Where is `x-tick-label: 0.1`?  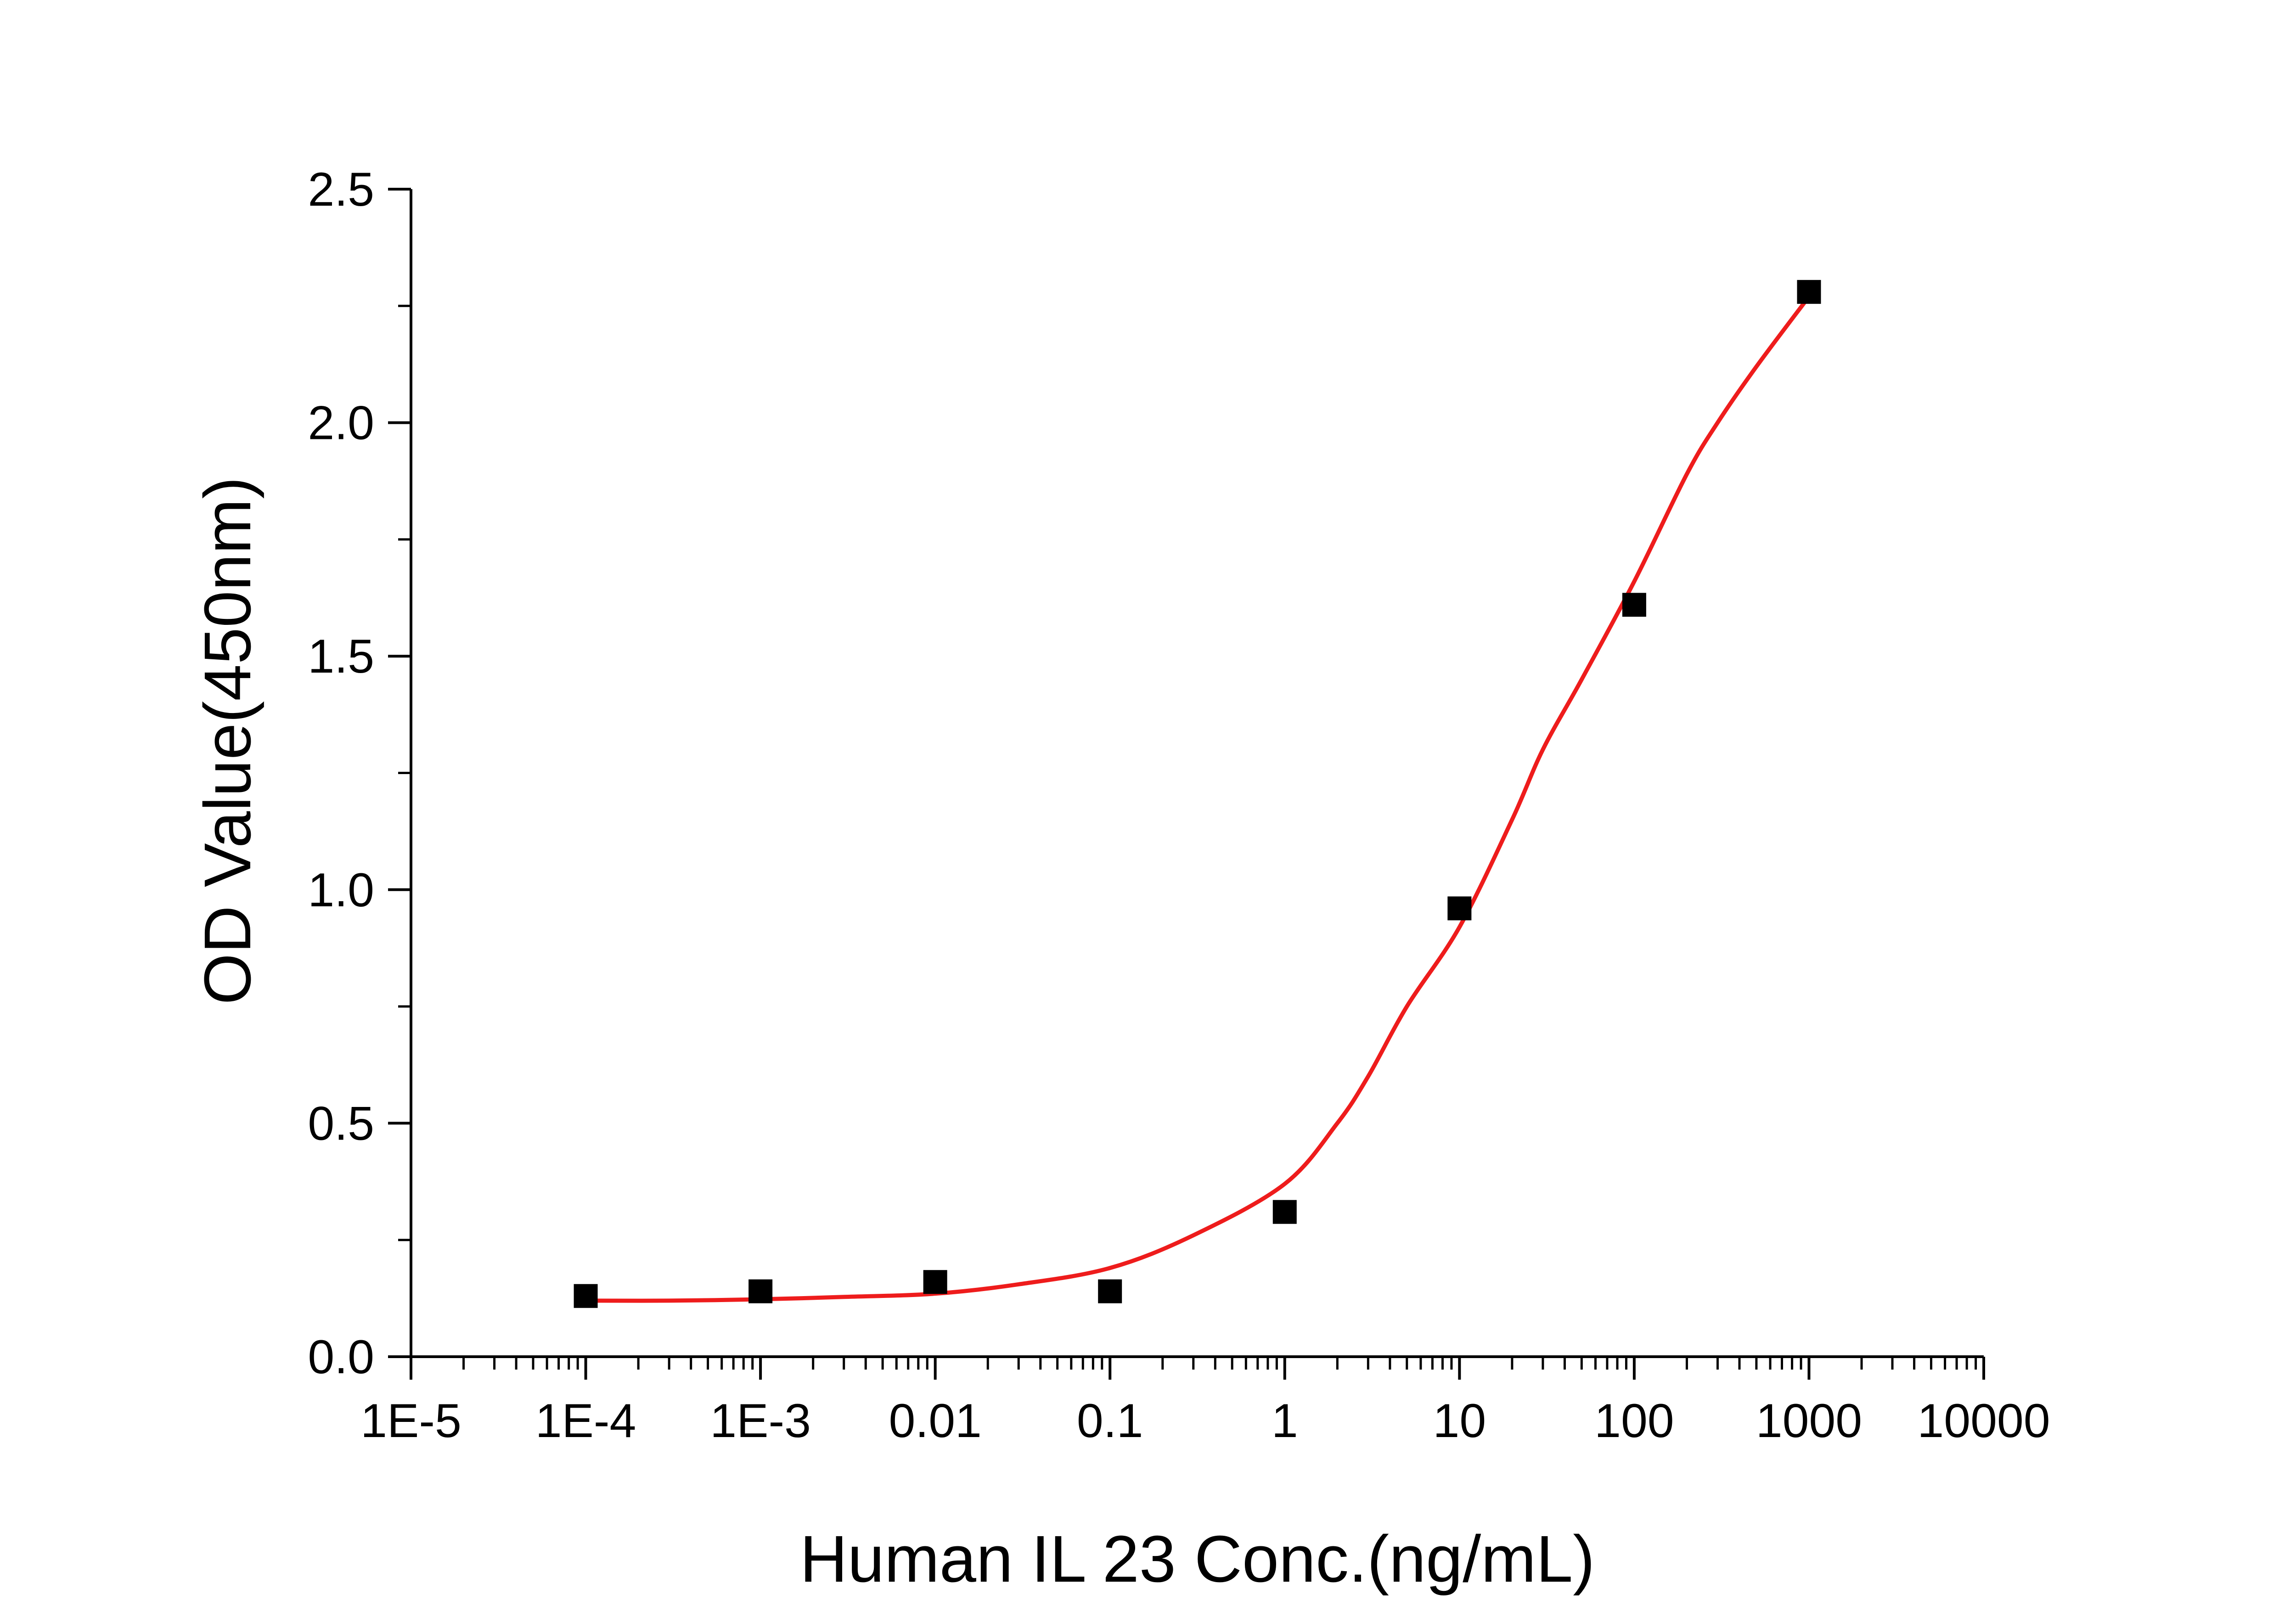 x-tick-label: 0.1 is located at coordinates (1110, 1421).